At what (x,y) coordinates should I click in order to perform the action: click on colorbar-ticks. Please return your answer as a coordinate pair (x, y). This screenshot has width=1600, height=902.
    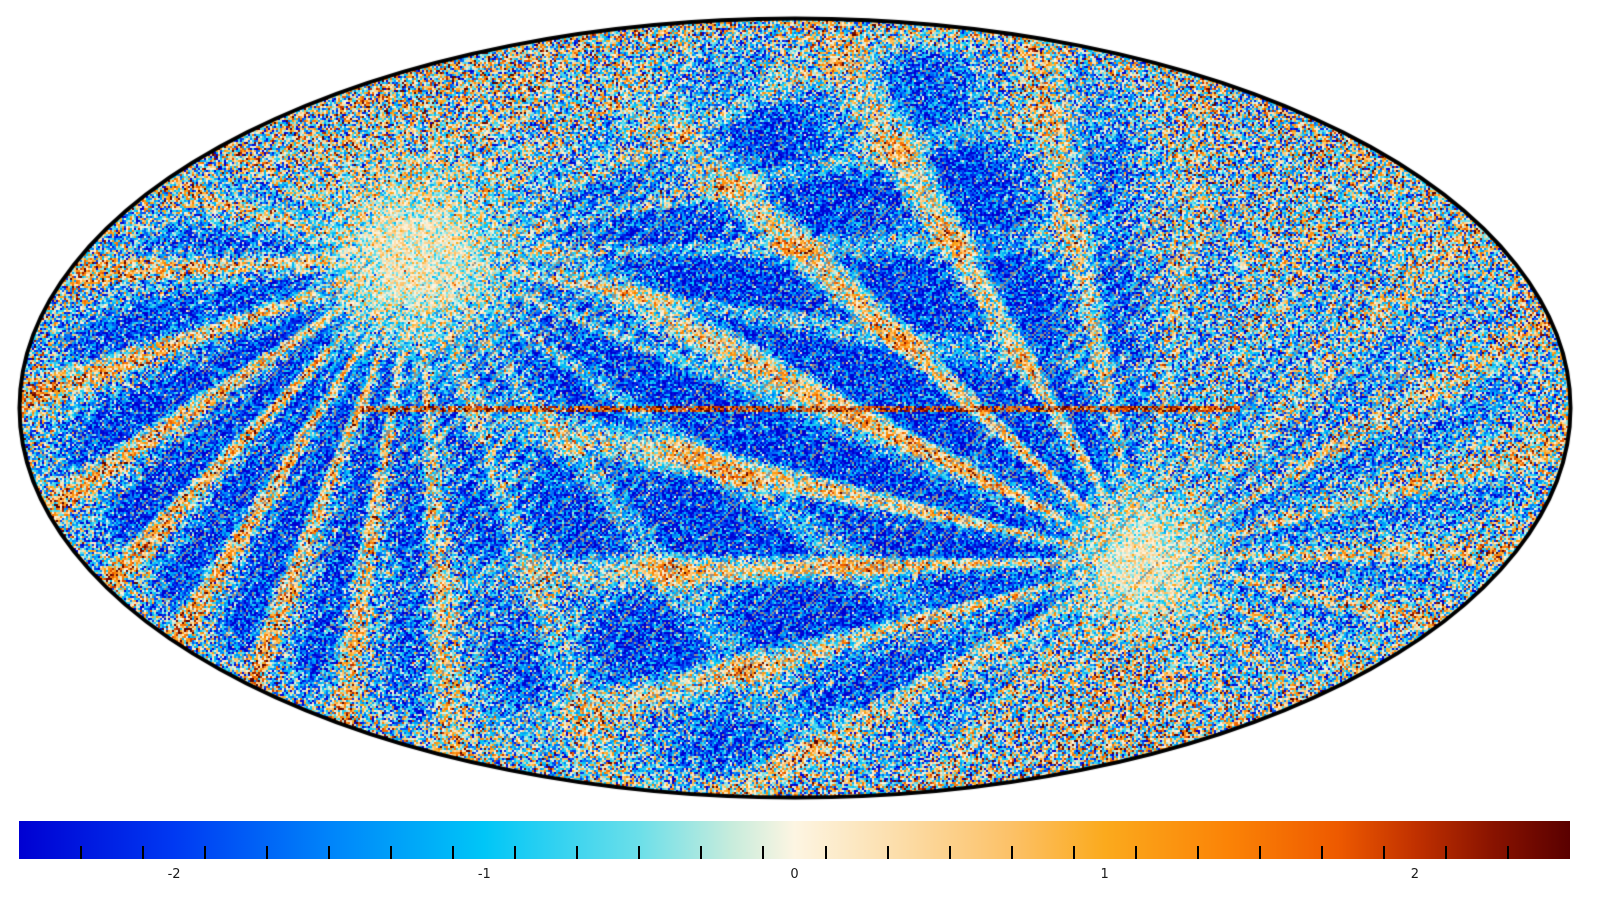
    Looking at the image, I should click on (794, 840).